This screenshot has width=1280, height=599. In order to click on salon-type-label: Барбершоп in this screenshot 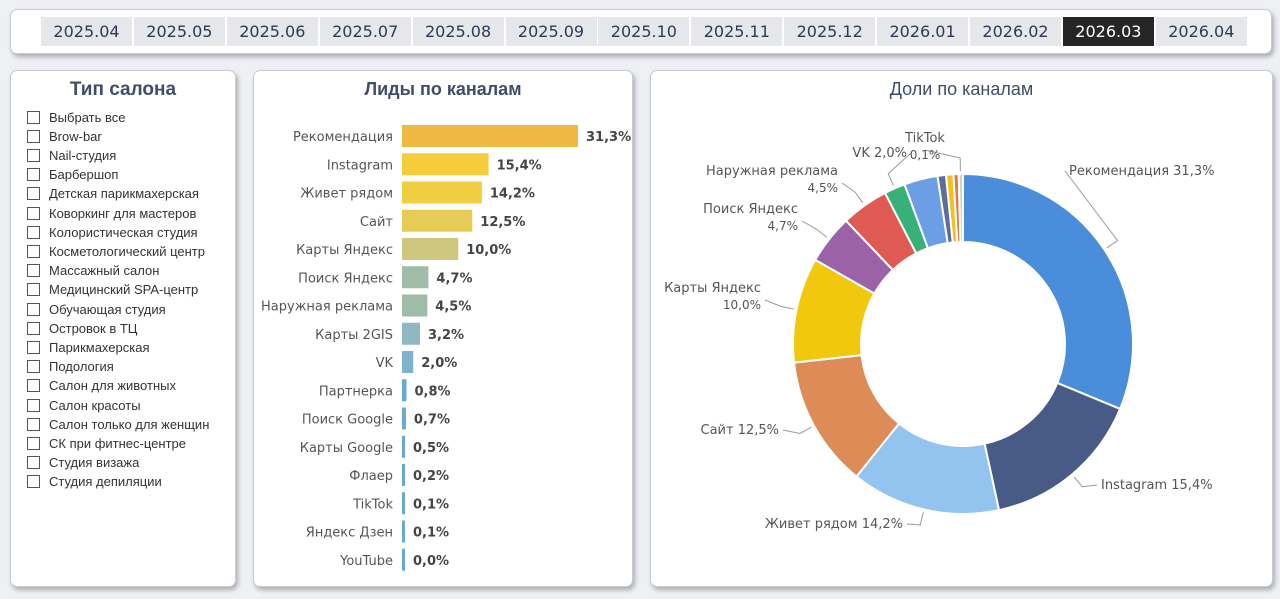, I will do `click(84, 175)`.